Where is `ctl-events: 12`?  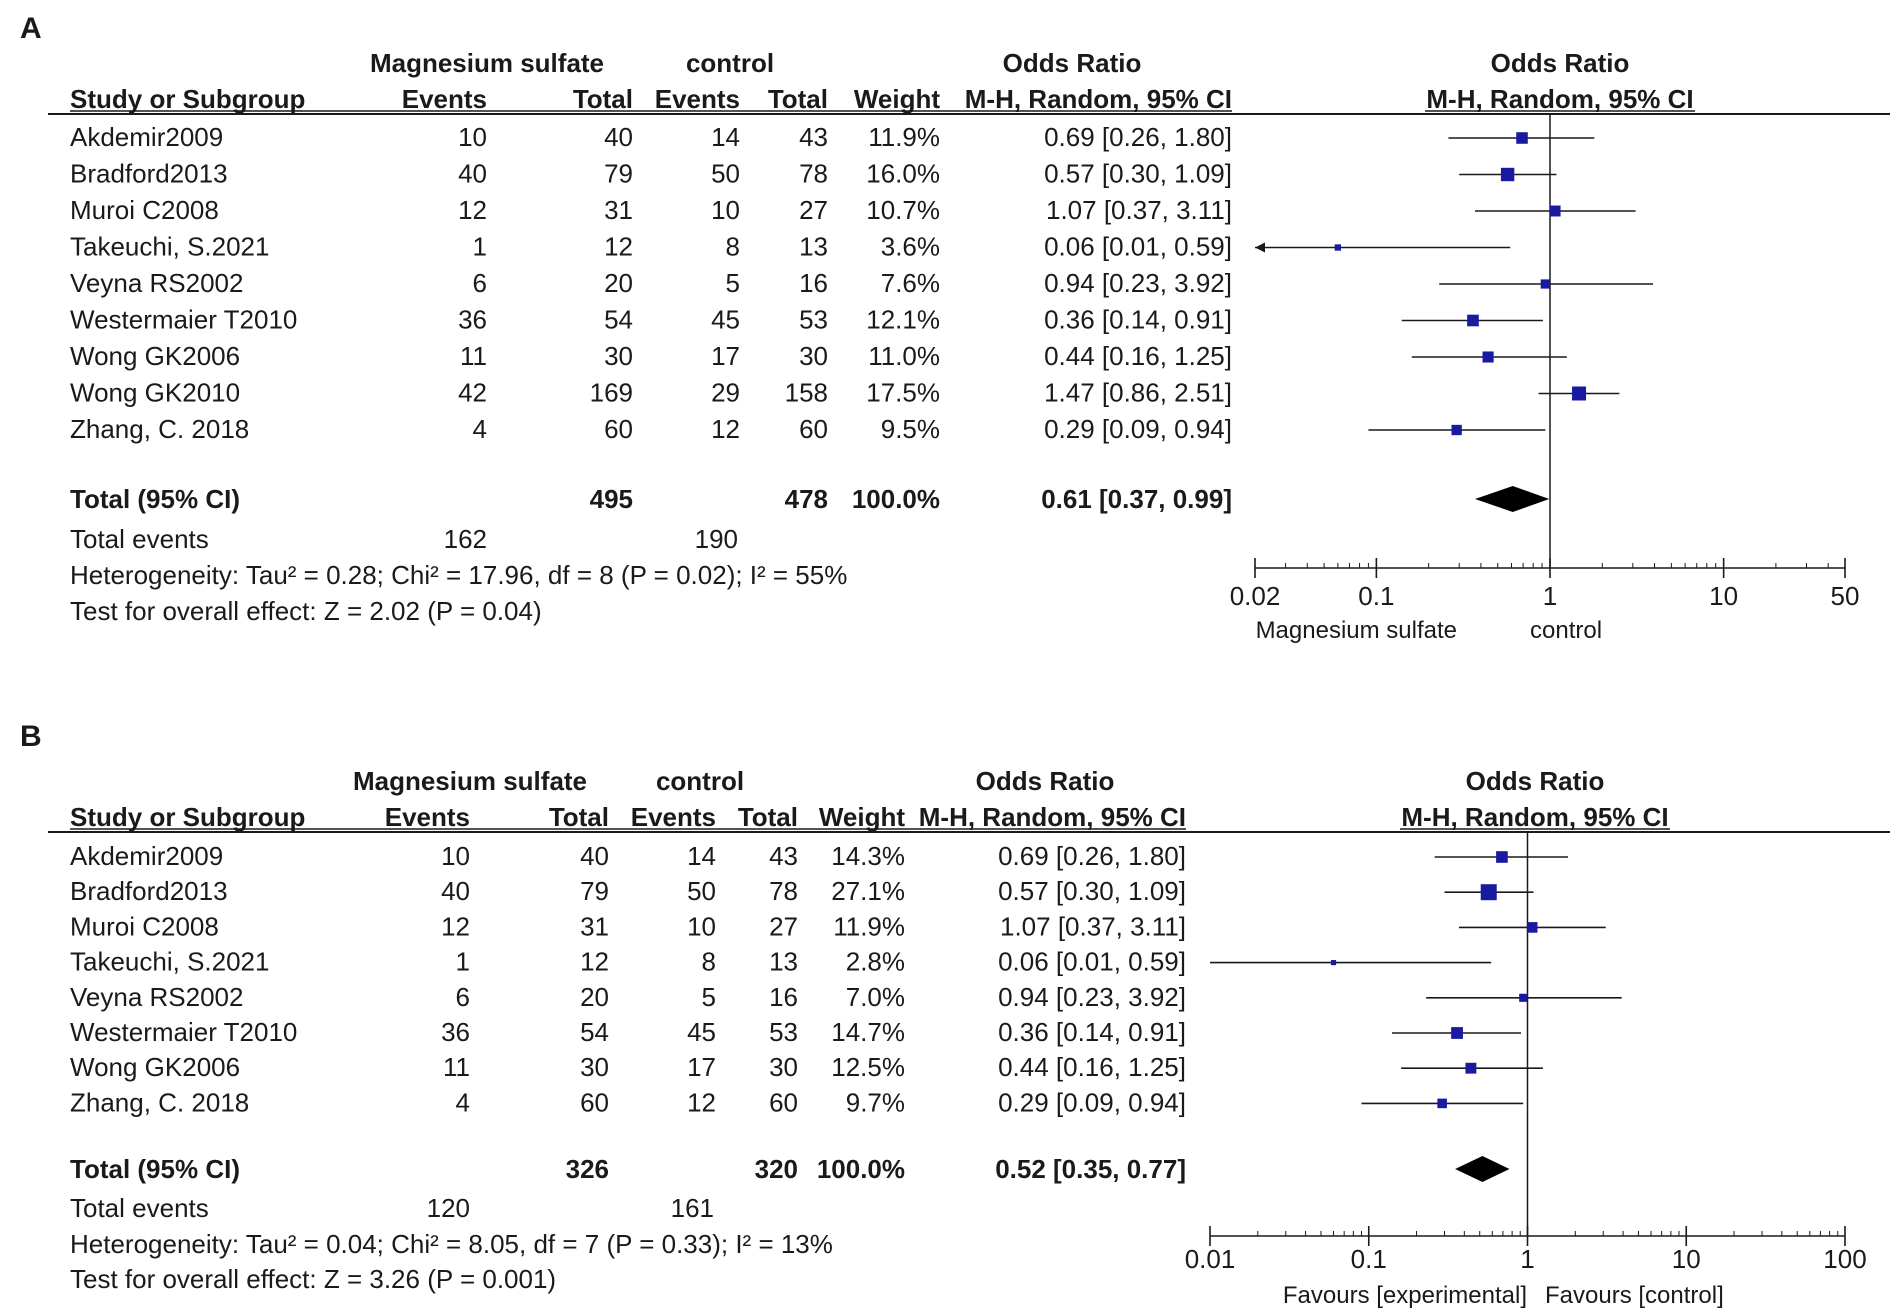 ctl-events: 12 is located at coordinates (701, 1102).